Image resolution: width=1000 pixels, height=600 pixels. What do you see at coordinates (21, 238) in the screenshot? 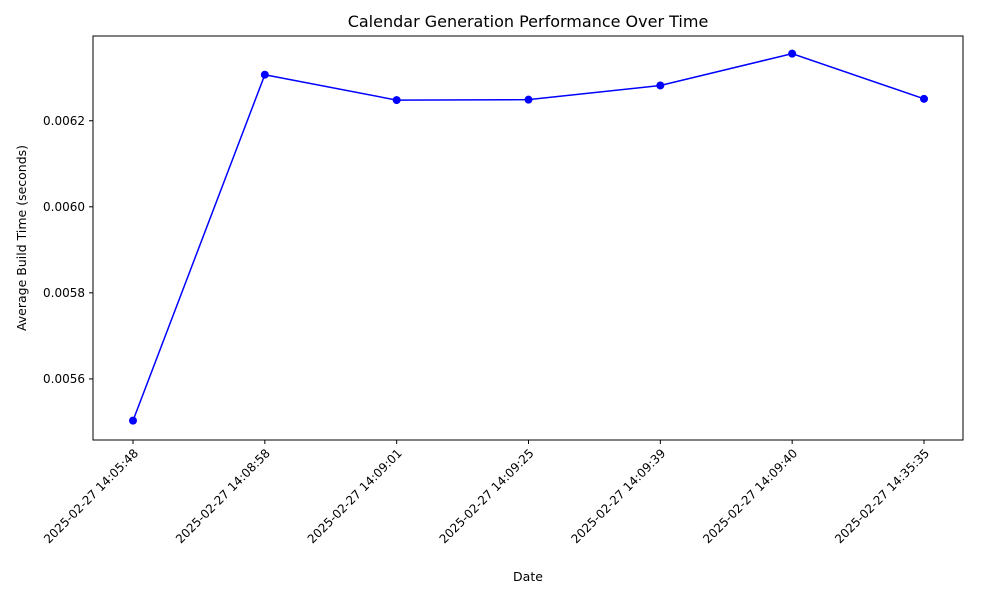
I see `y-axis-label: Average Build Time (seconds)` at bounding box center [21, 238].